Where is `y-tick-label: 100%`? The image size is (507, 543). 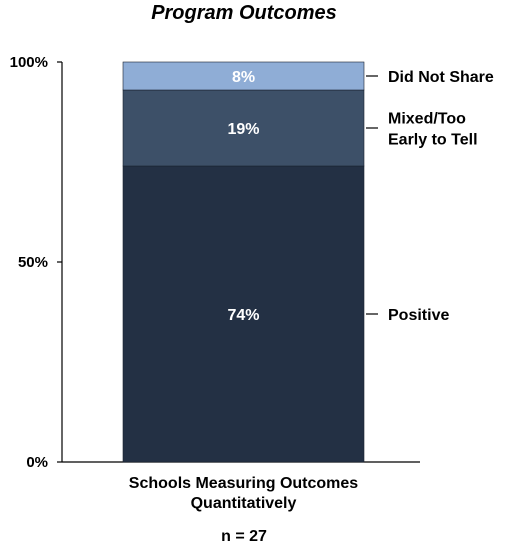 y-tick-label: 100% is located at coordinates (29, 62).